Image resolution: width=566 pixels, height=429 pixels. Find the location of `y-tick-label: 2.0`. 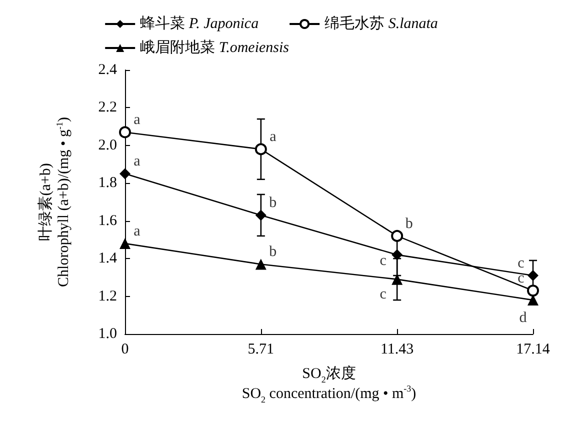

y-tick-label: 2.0 is located at coordinates (107, 145).